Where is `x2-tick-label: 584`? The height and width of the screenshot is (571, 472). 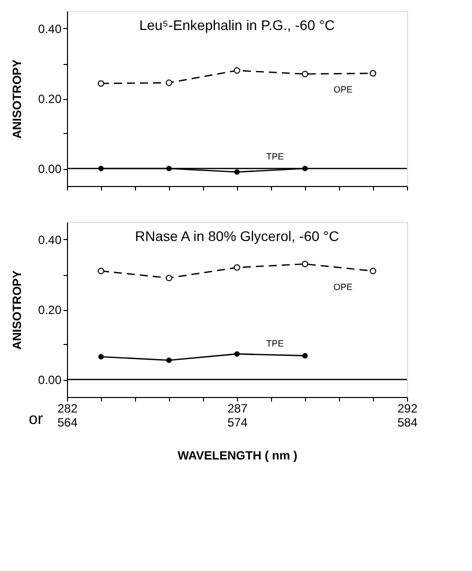 x2-tick-label: 584 is located at coordinates (407, 423).